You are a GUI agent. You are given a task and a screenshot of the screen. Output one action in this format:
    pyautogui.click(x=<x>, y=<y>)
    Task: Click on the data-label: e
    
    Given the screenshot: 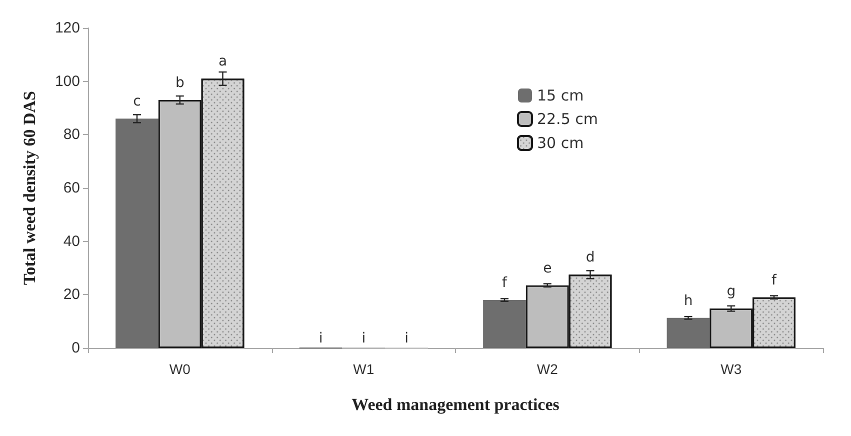 What is the action you would take?
    pyautogui.click(x=547, y=268)
    